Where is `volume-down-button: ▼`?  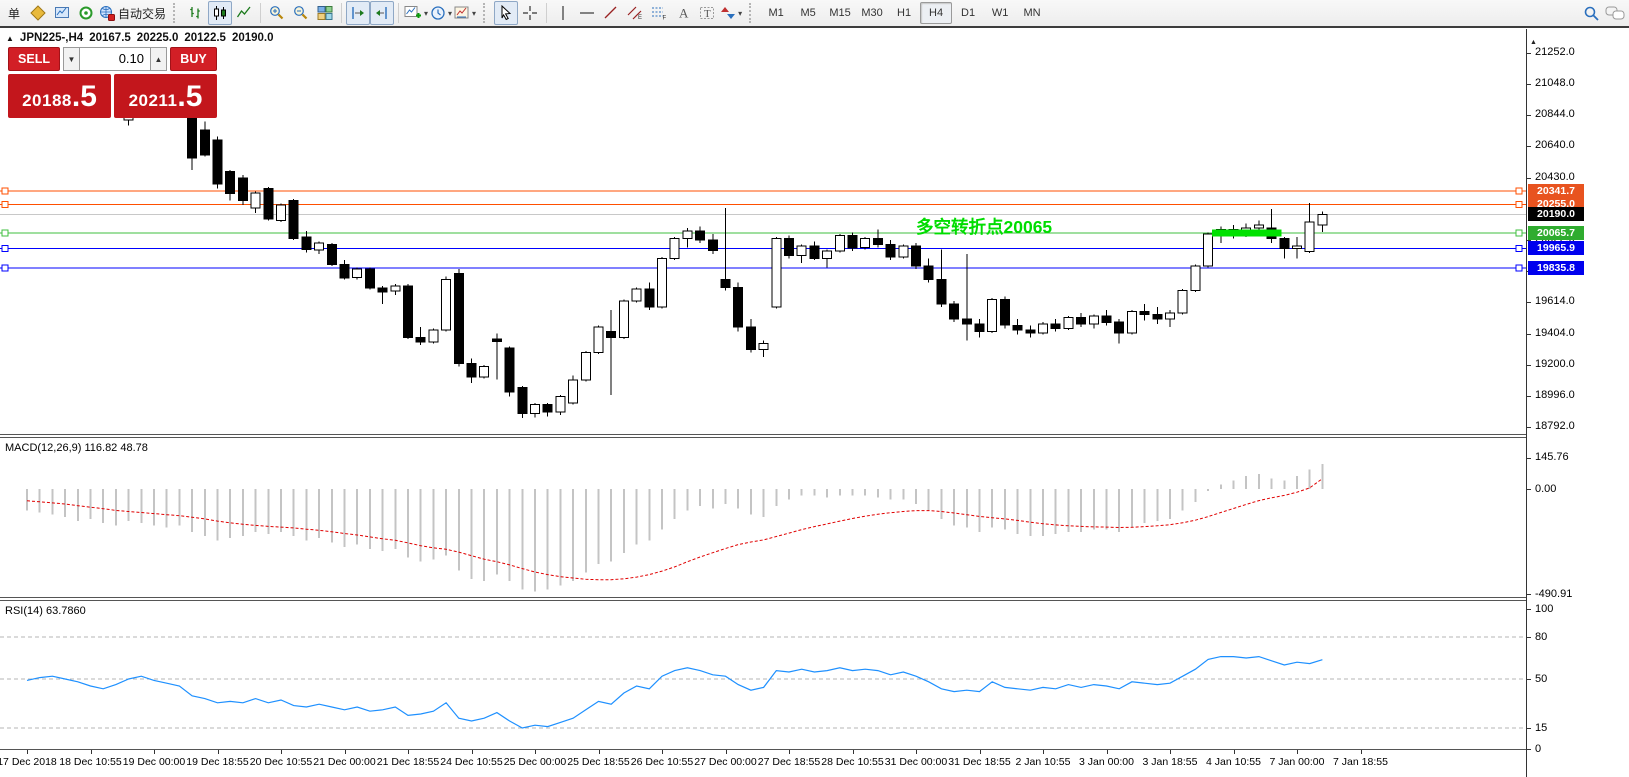
volume-down-button: ▼ is located at coordinates (71, 59).